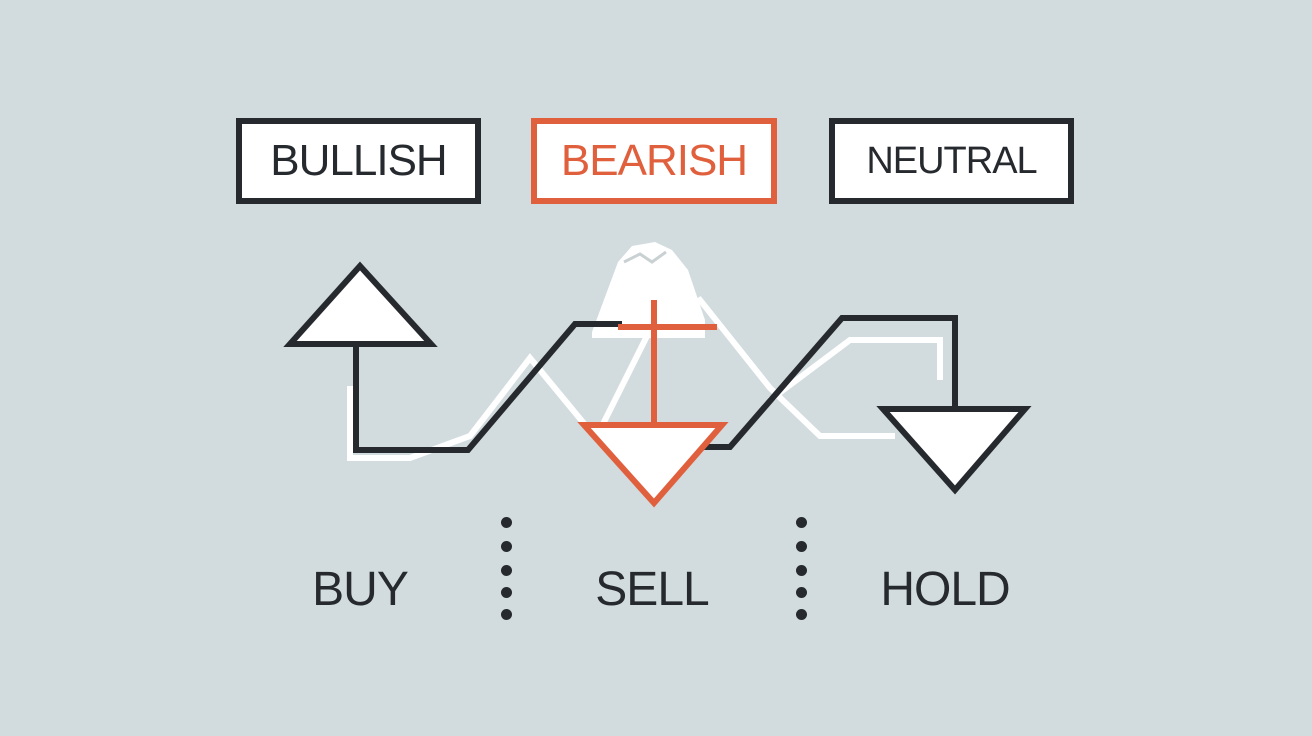 The image size is (1312, 736). Describe the element at coordinates (945, 589) in the screenshot. I see `hold-label: HOLD` at that location.